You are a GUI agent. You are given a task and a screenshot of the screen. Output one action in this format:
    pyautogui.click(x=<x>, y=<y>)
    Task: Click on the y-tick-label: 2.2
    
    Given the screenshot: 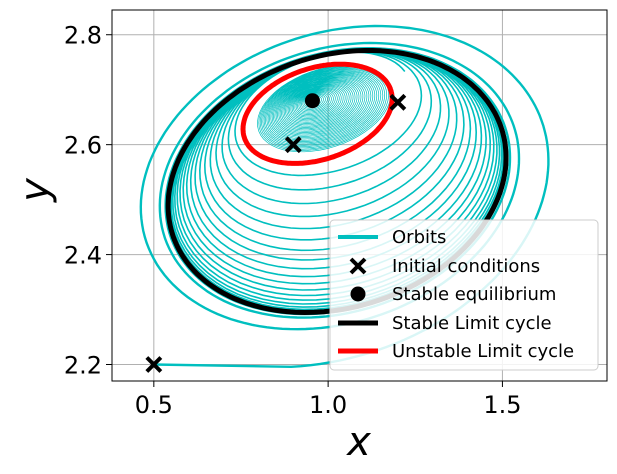 What is the action you would take?
    pyautogui.click(x=83, y=366)
    